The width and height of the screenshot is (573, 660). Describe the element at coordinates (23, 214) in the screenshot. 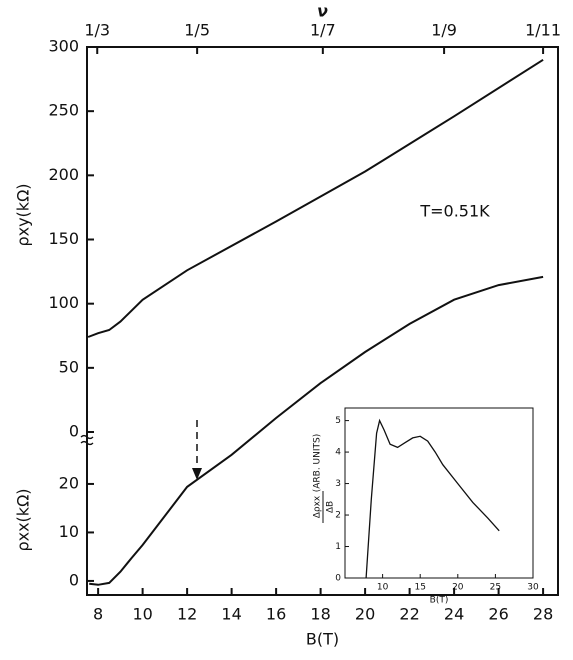

I see `y-axis-label: ρxy(kΩ)` at that location.